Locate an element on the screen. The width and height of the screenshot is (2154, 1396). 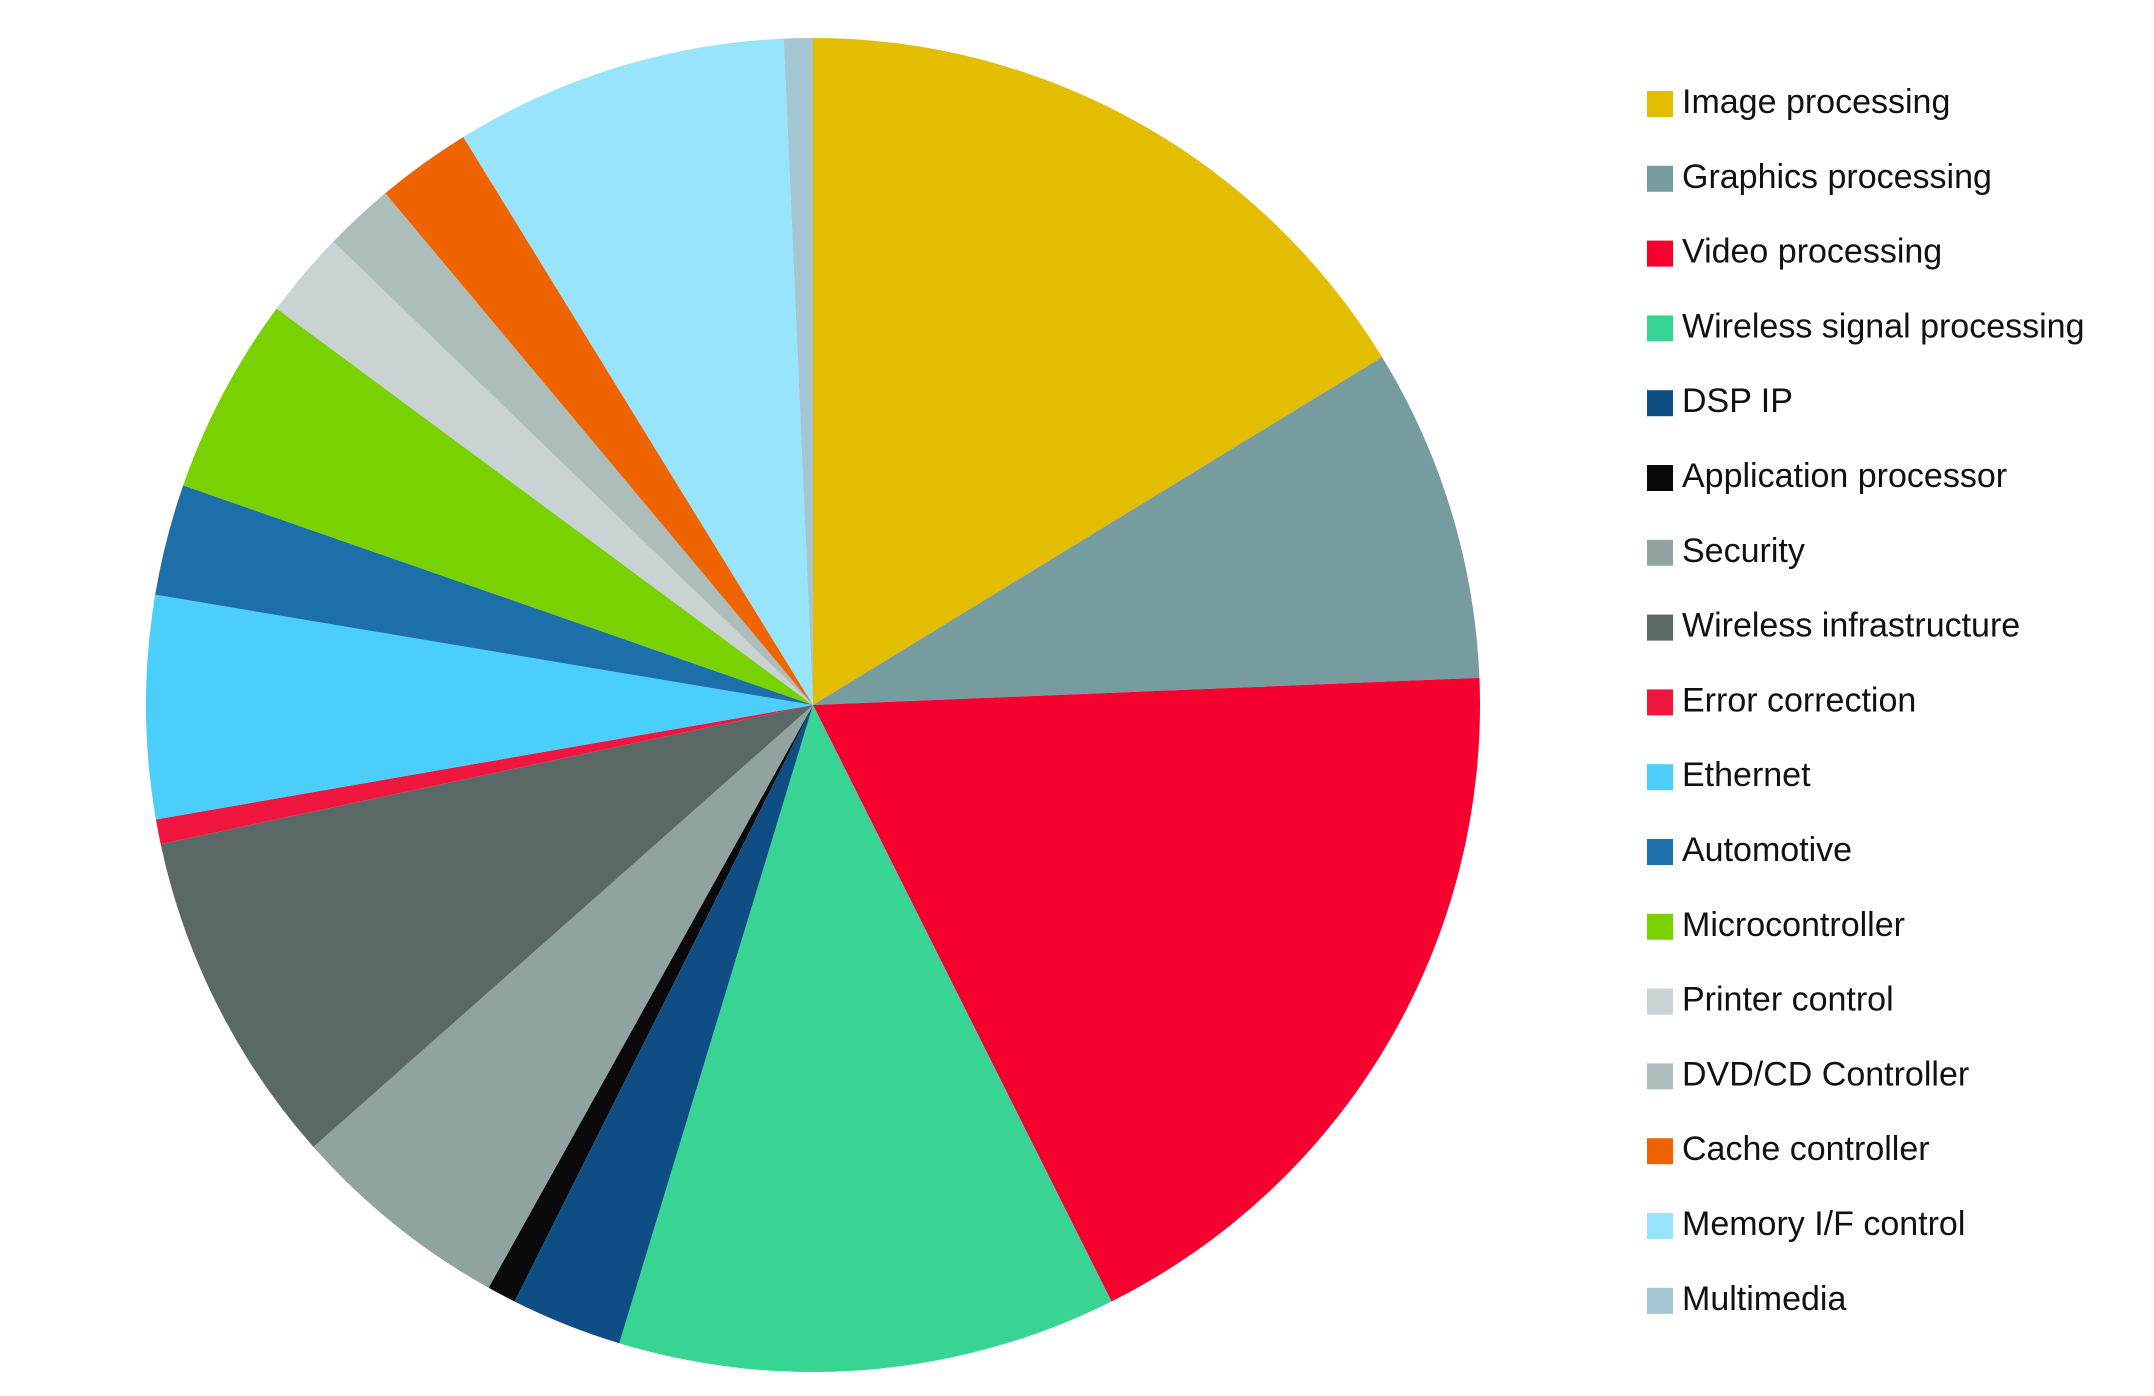
legend-label: Printer control is located at coordinates (1788, 1000).